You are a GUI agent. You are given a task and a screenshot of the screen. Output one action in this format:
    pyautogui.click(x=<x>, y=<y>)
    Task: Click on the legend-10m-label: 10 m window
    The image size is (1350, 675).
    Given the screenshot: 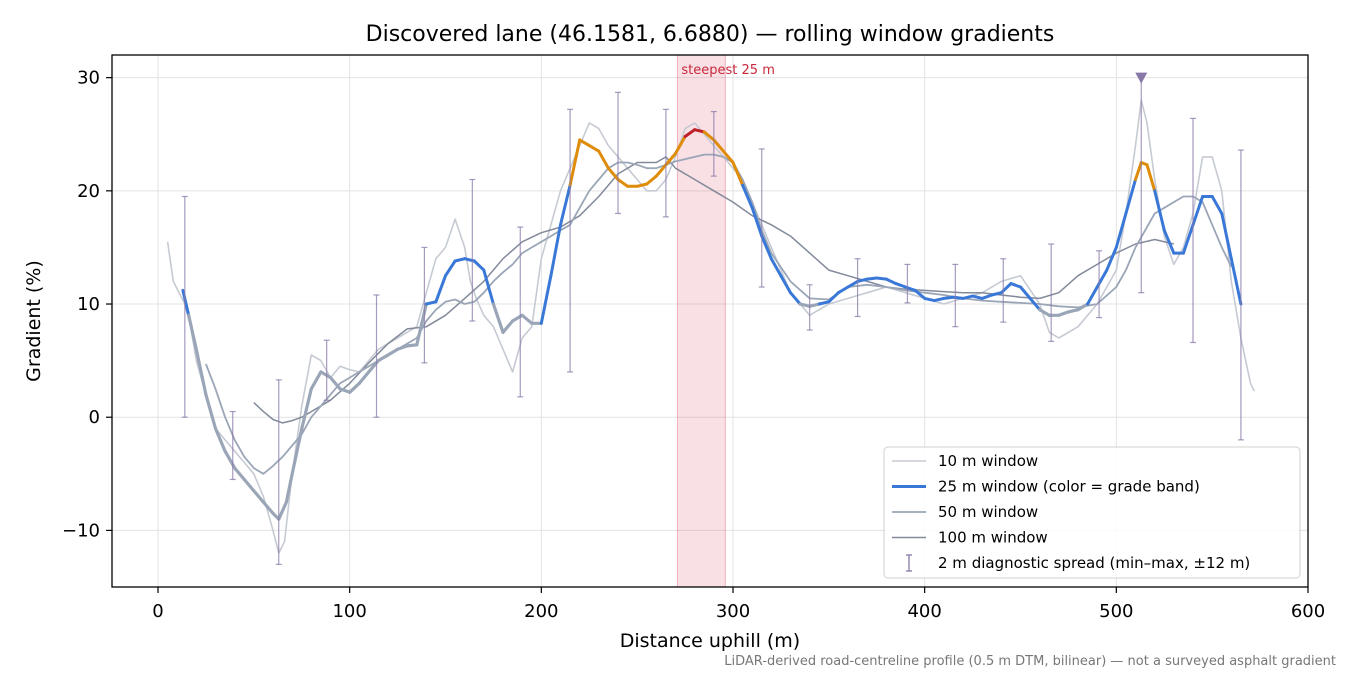 What is the action you would take?
    pyautogui.click(x=988, y=461)
    